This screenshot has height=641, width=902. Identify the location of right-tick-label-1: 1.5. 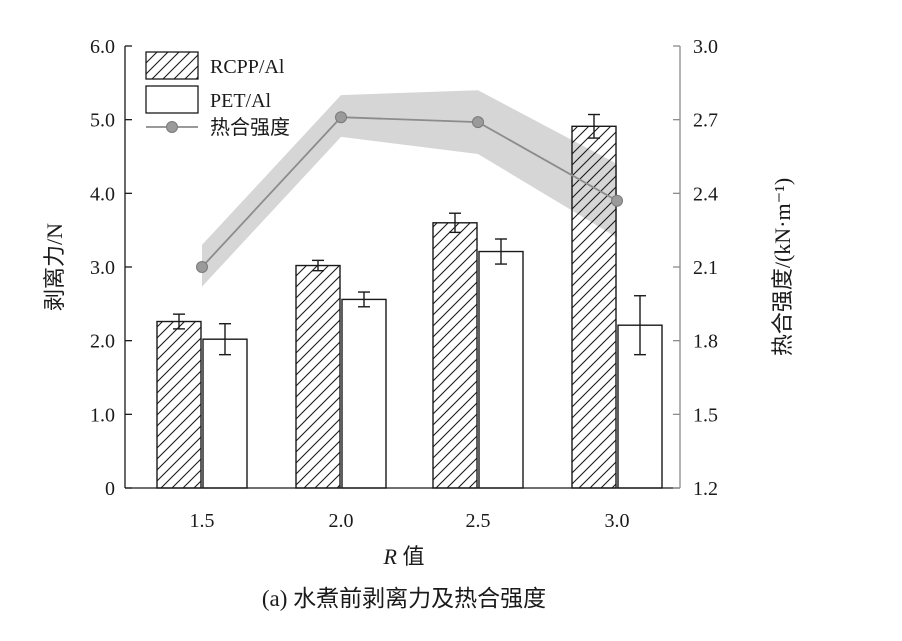
(705, 415).